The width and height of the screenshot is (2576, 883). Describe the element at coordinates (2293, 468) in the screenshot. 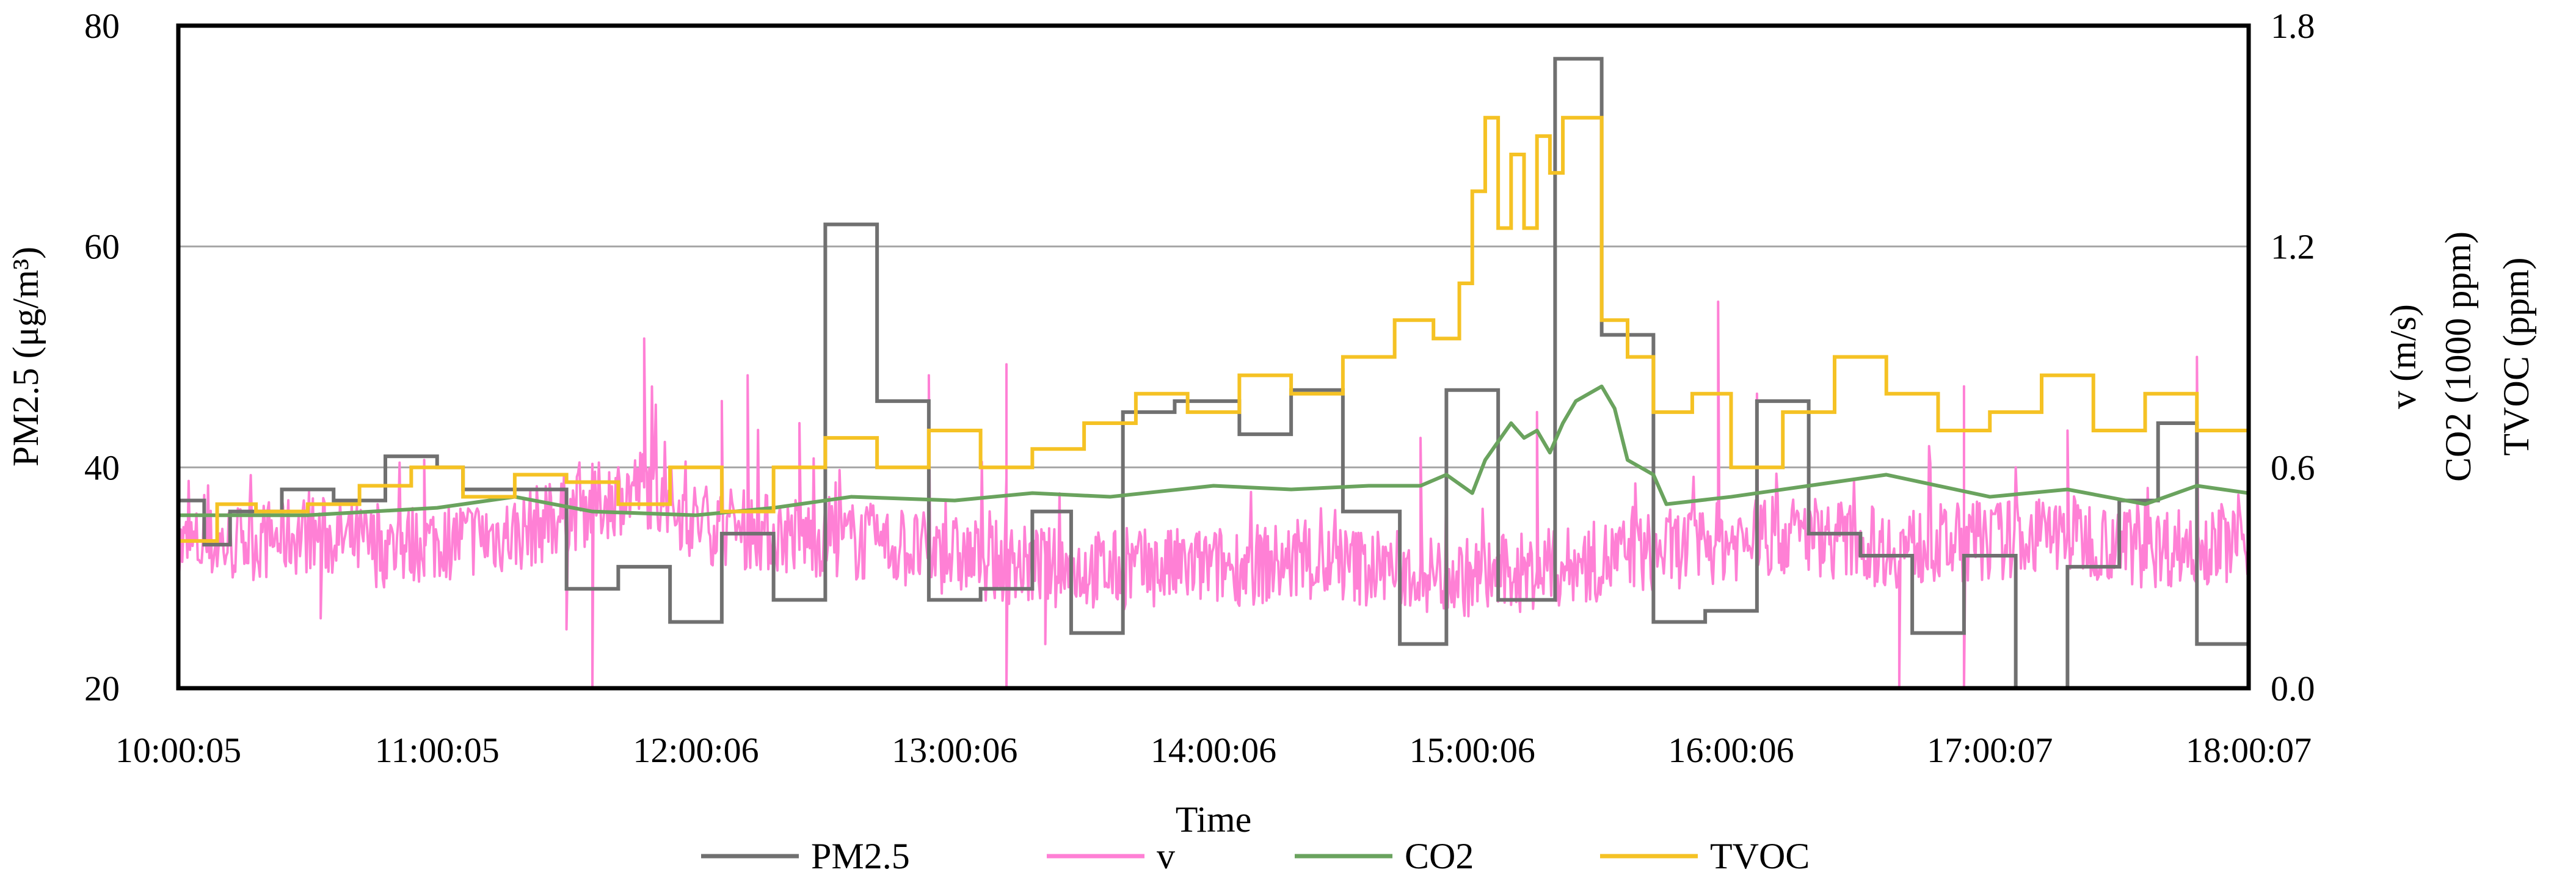

I see `y-right-tick-label: 0.6` at that location.